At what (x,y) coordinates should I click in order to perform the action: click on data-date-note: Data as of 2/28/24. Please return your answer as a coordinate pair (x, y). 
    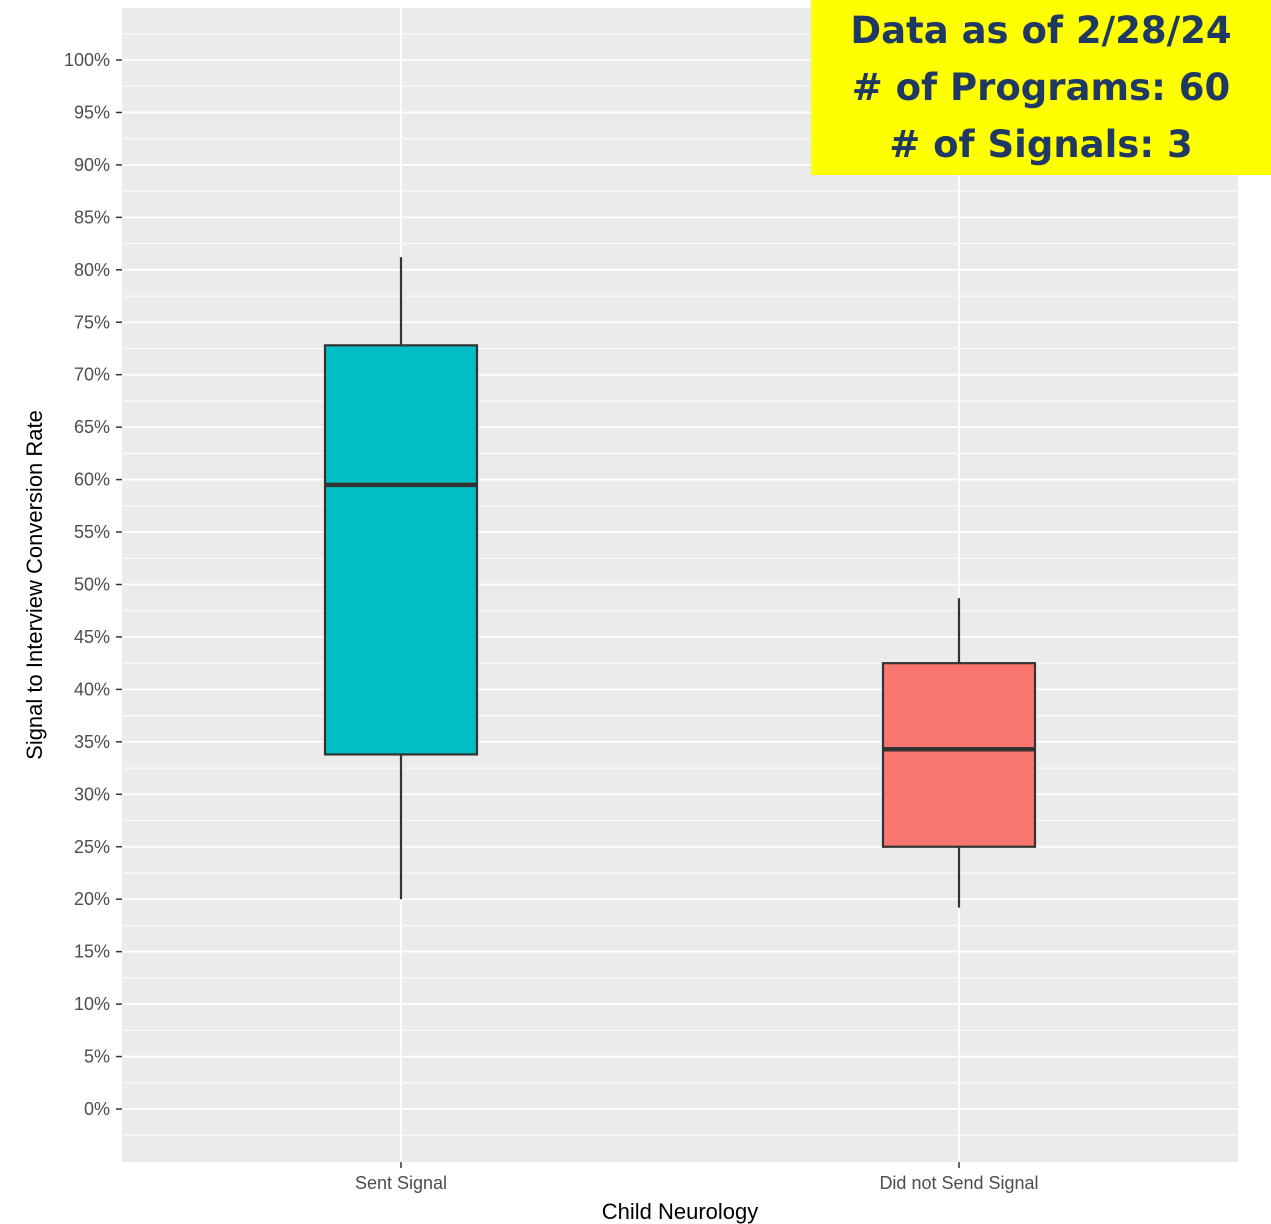
    Looking at the image, I should click on (1041, 30).